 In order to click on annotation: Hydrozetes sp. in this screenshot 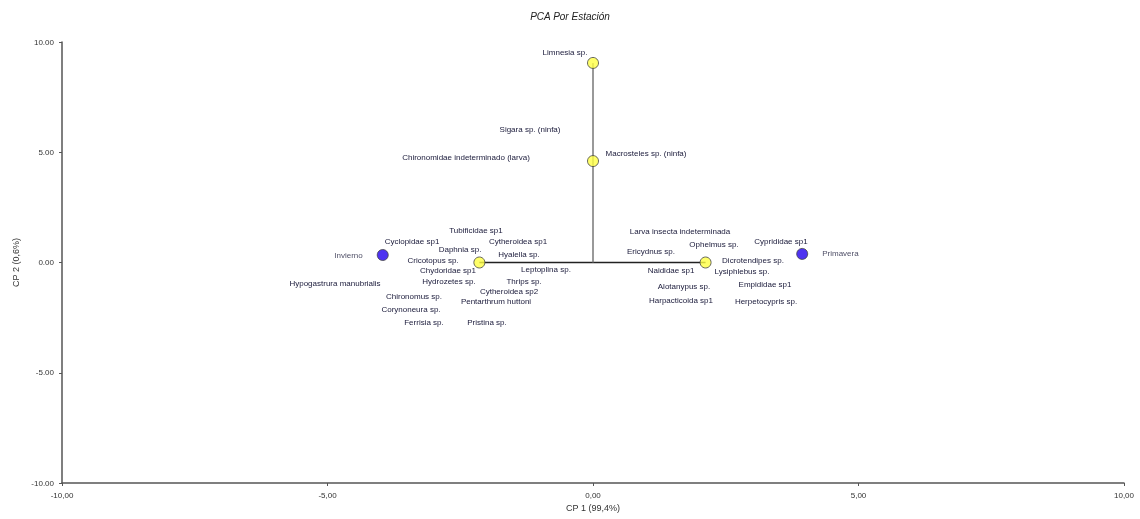, I will do `click(449, 281)`.